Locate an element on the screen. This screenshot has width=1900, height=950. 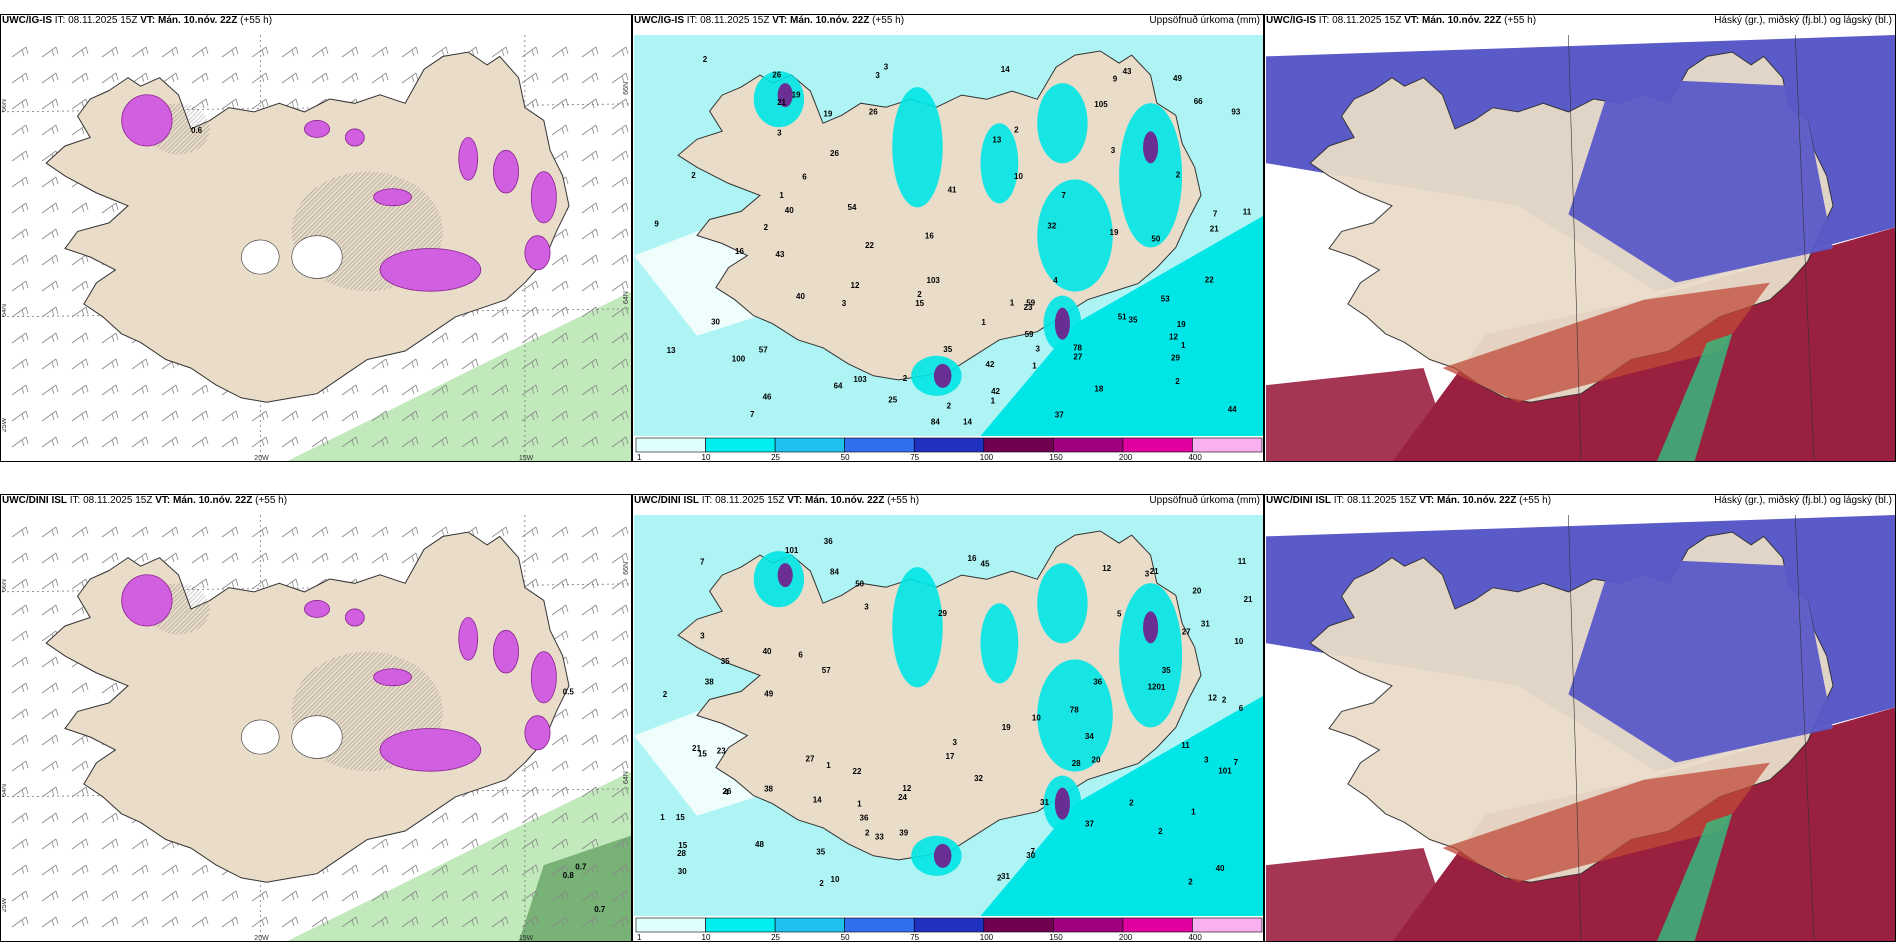
glacier is located at coordinates (260, 737).